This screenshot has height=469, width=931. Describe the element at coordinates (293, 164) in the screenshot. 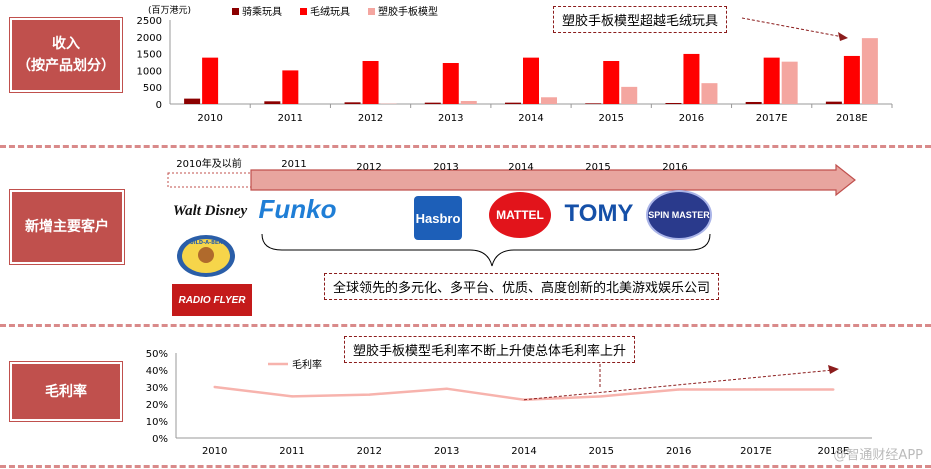

I see `timeline-year-2011: 2011` at that location.